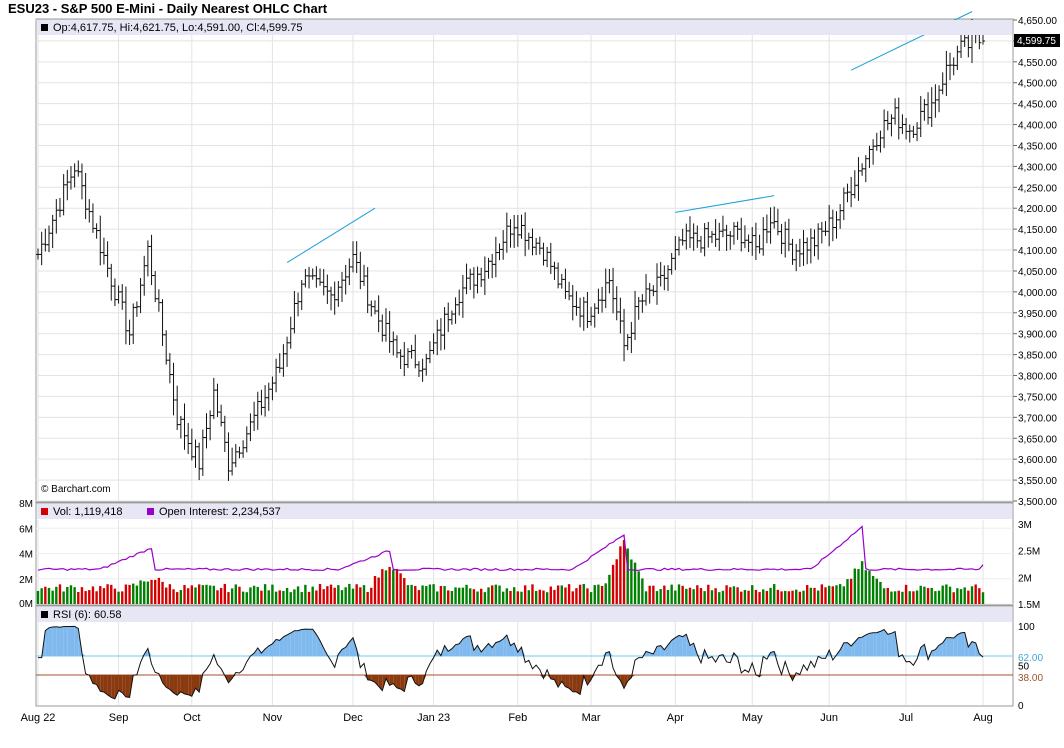 This screenshot has height=748, width=1064. What do you see at coordinates (87, 615) in the screenshot?
I see `rsi-legend: RSI (6): 60.58` at bounding box center [87, 615].